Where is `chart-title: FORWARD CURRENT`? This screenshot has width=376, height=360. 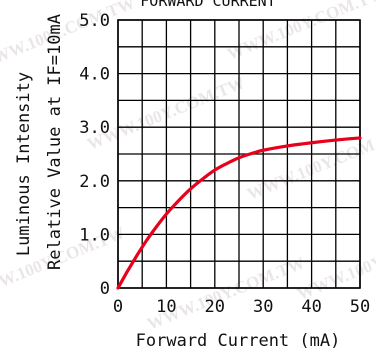 chart-title: FORWARD CURRENT is located at coordinates (207, 5).